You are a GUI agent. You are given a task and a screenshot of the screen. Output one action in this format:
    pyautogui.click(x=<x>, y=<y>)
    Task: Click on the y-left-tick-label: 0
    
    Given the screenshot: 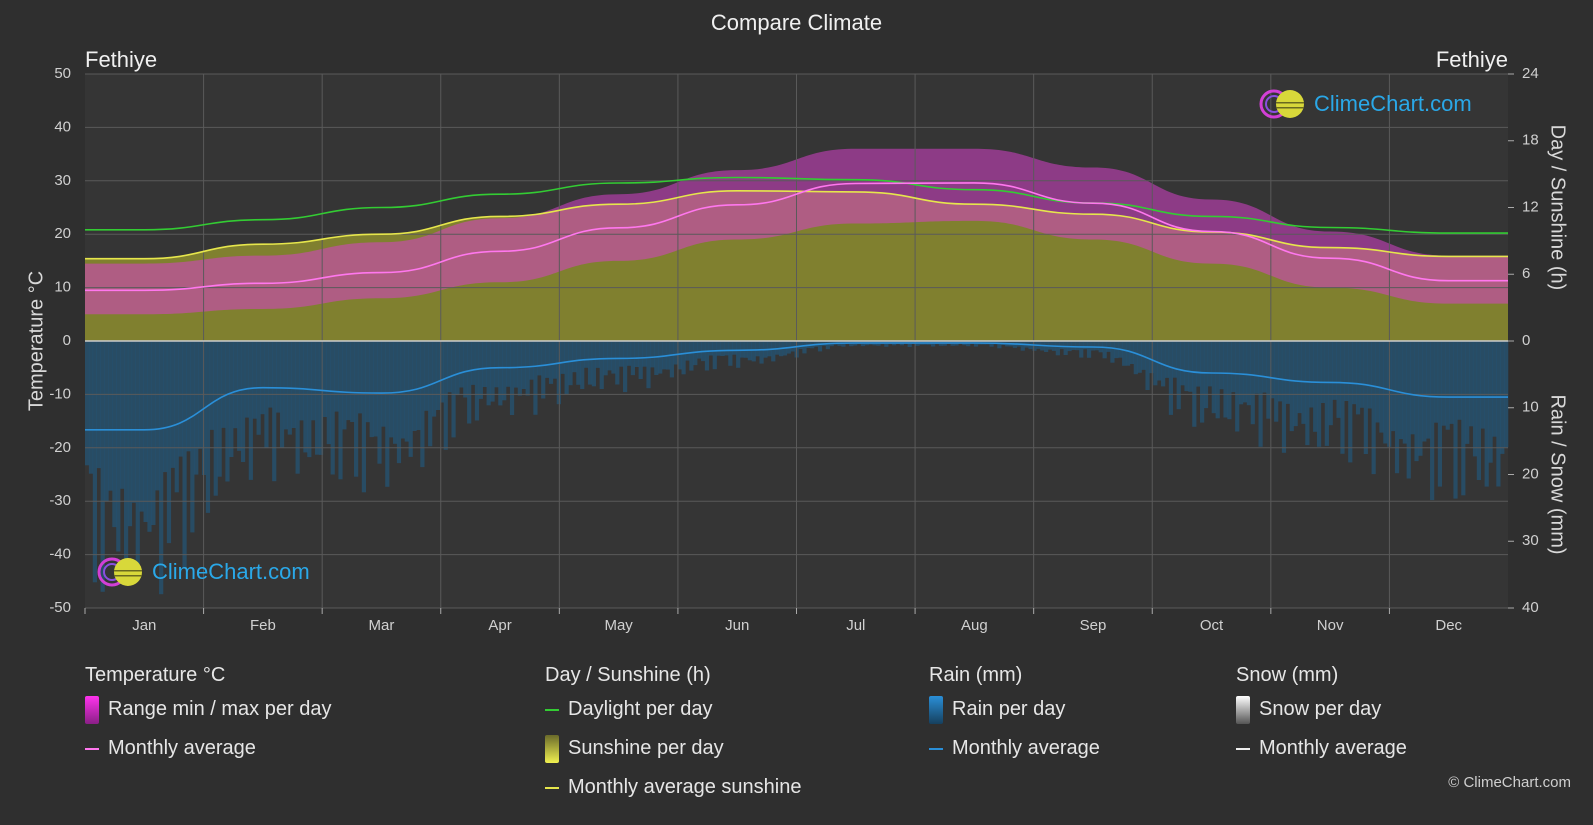 What is the action you would take?
    pyautogui.click(x=67, y=340)
    